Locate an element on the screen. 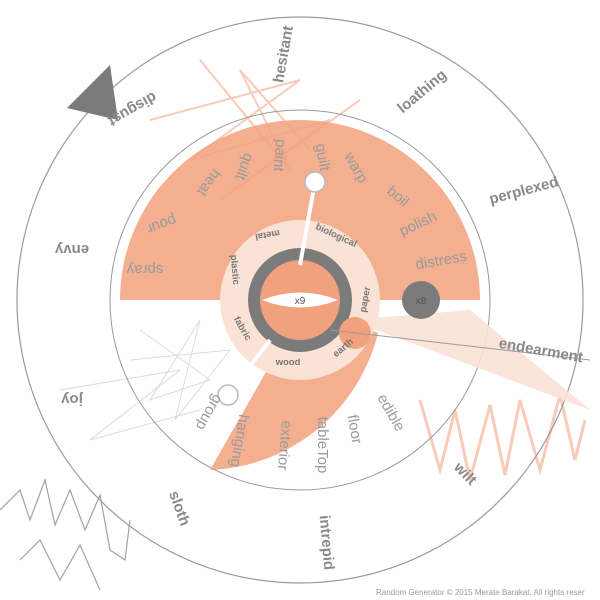  emotion-label: envy is located at coordinates (71, 249).